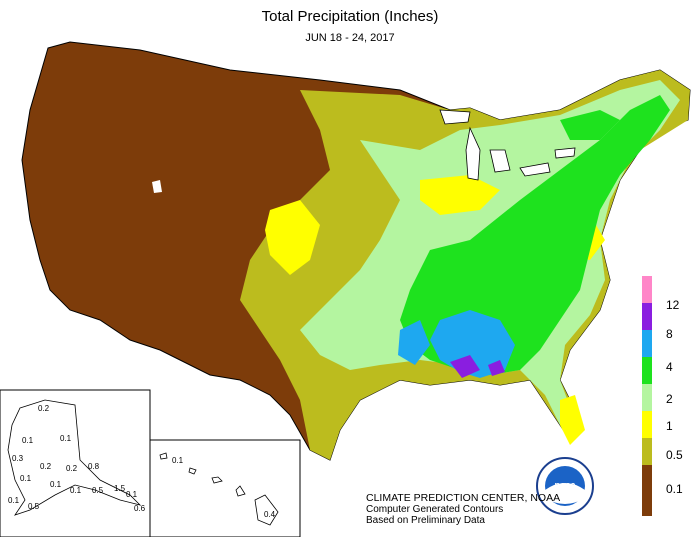 This screenshot has height=537, width=700. Describe the element at coordinates (140, 508) in the screenshot. I see `alaska-label: 0.6` at that location.